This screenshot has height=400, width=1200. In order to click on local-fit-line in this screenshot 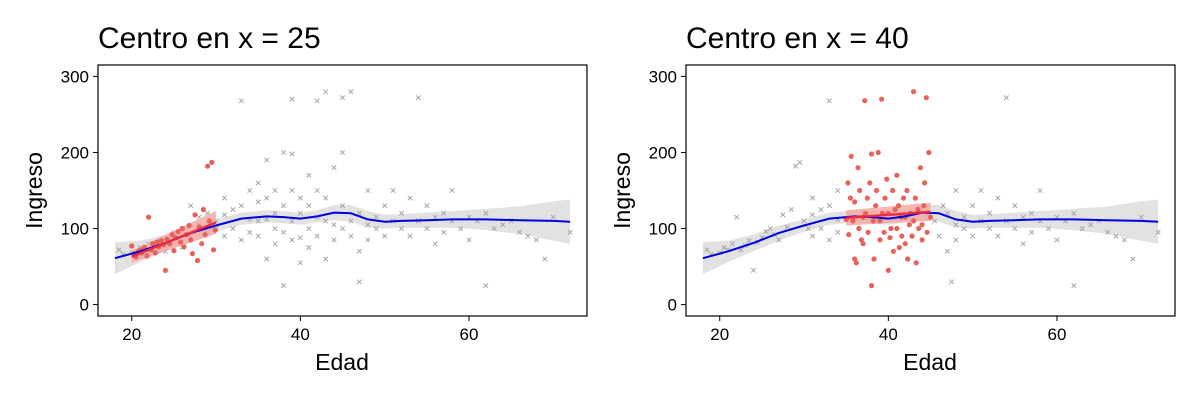, I will do `click(888, 215)`.